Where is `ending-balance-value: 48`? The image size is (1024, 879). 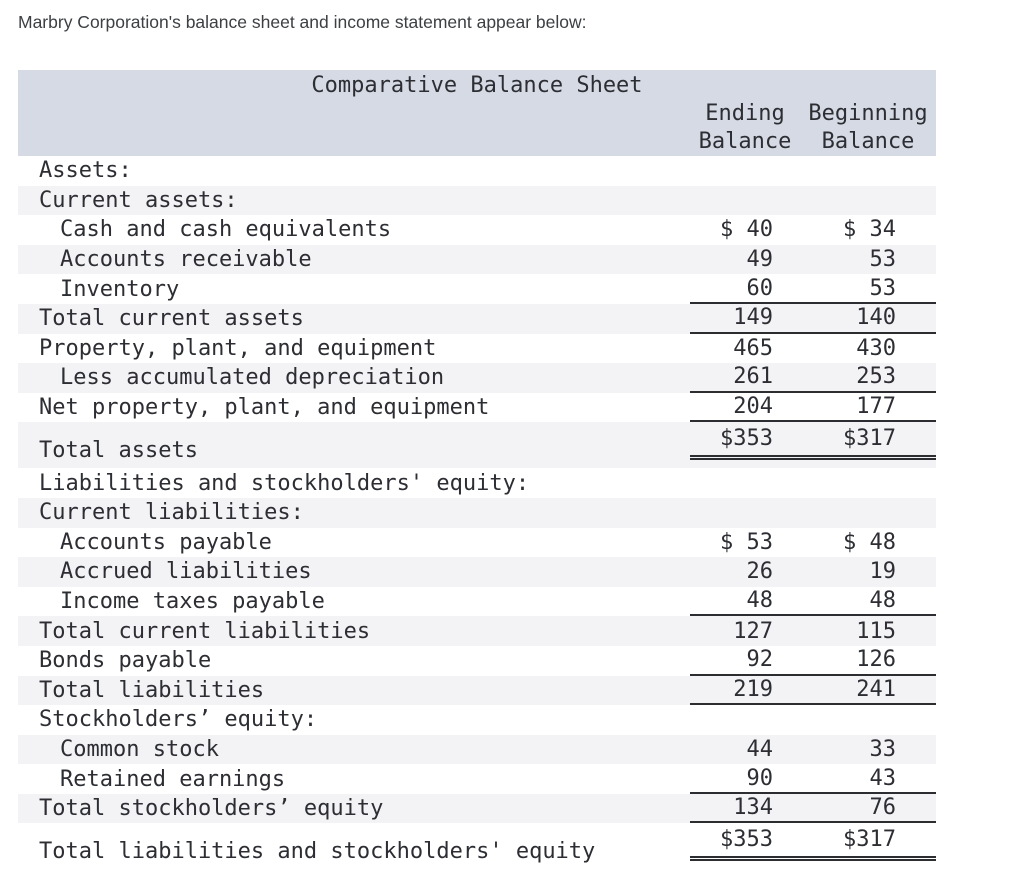
ending-balance-value: 48 is located at coordinates (760, 601).